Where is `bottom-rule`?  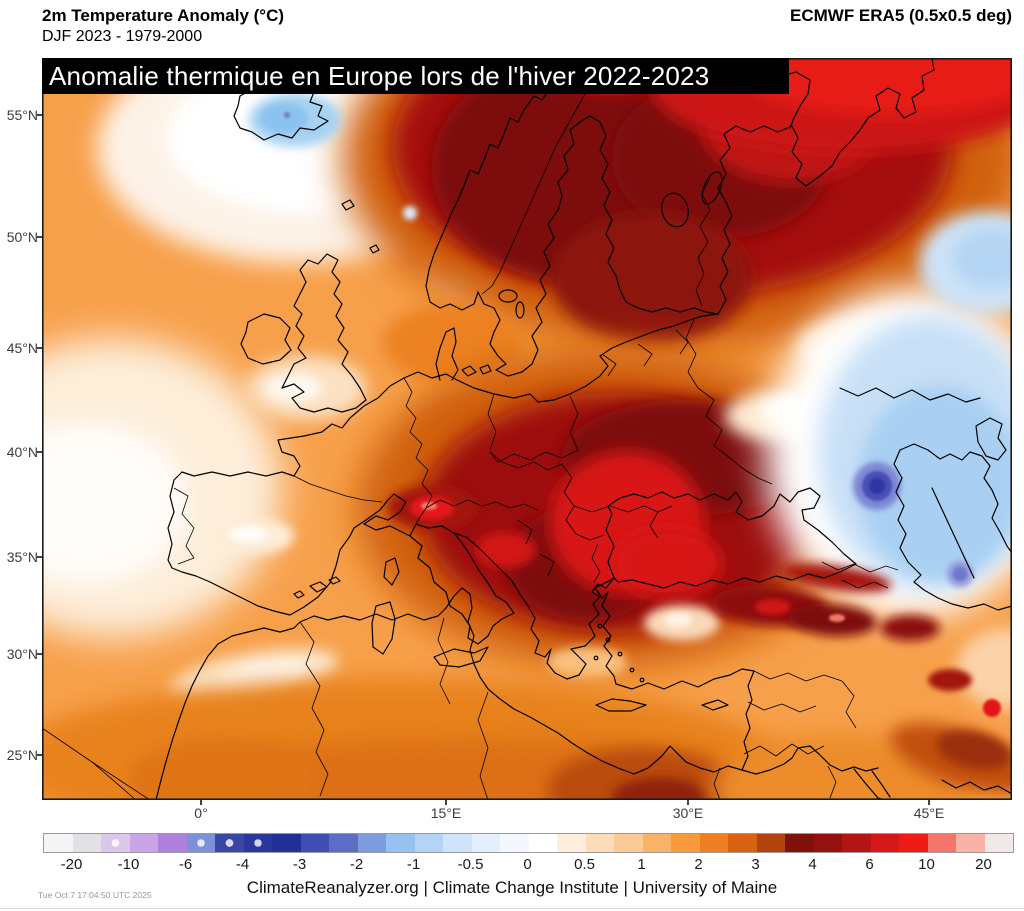 bottom-rule is located at coordinates (512, 908).